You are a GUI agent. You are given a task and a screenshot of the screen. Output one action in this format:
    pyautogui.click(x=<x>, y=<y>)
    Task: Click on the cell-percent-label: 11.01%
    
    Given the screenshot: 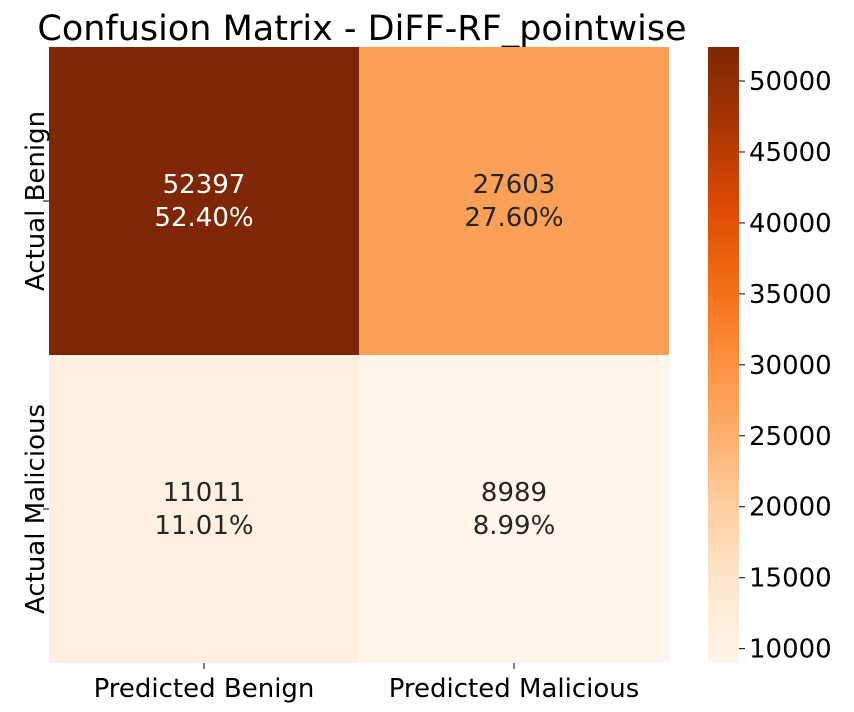 What is the action you would take?
    pyautogui.click(x=203, y=526)
    